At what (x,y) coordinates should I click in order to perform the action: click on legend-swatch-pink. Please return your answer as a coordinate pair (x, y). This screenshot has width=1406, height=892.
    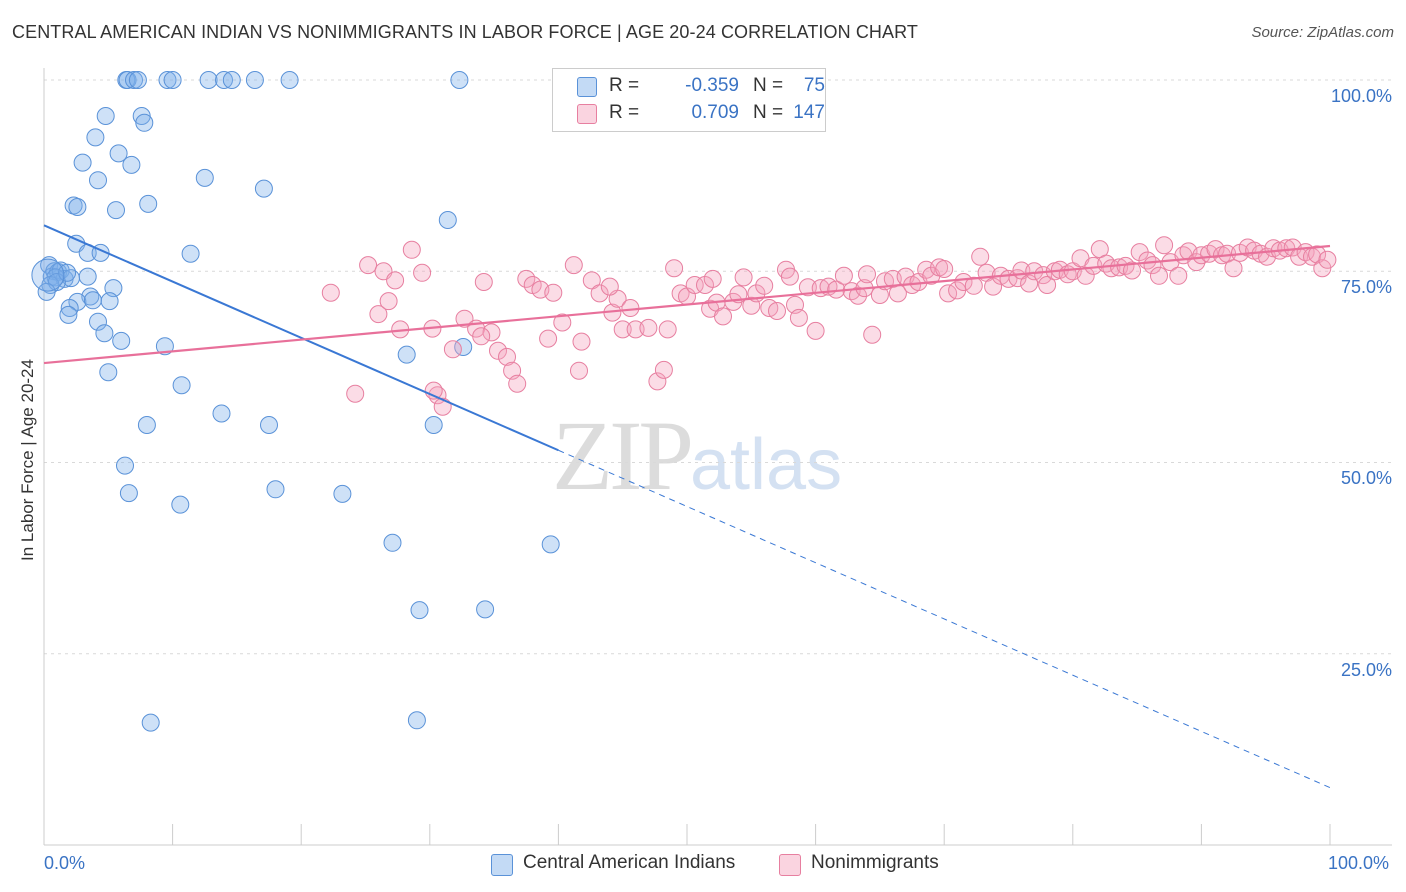
    Looking at the image, I should click on (790, 865).